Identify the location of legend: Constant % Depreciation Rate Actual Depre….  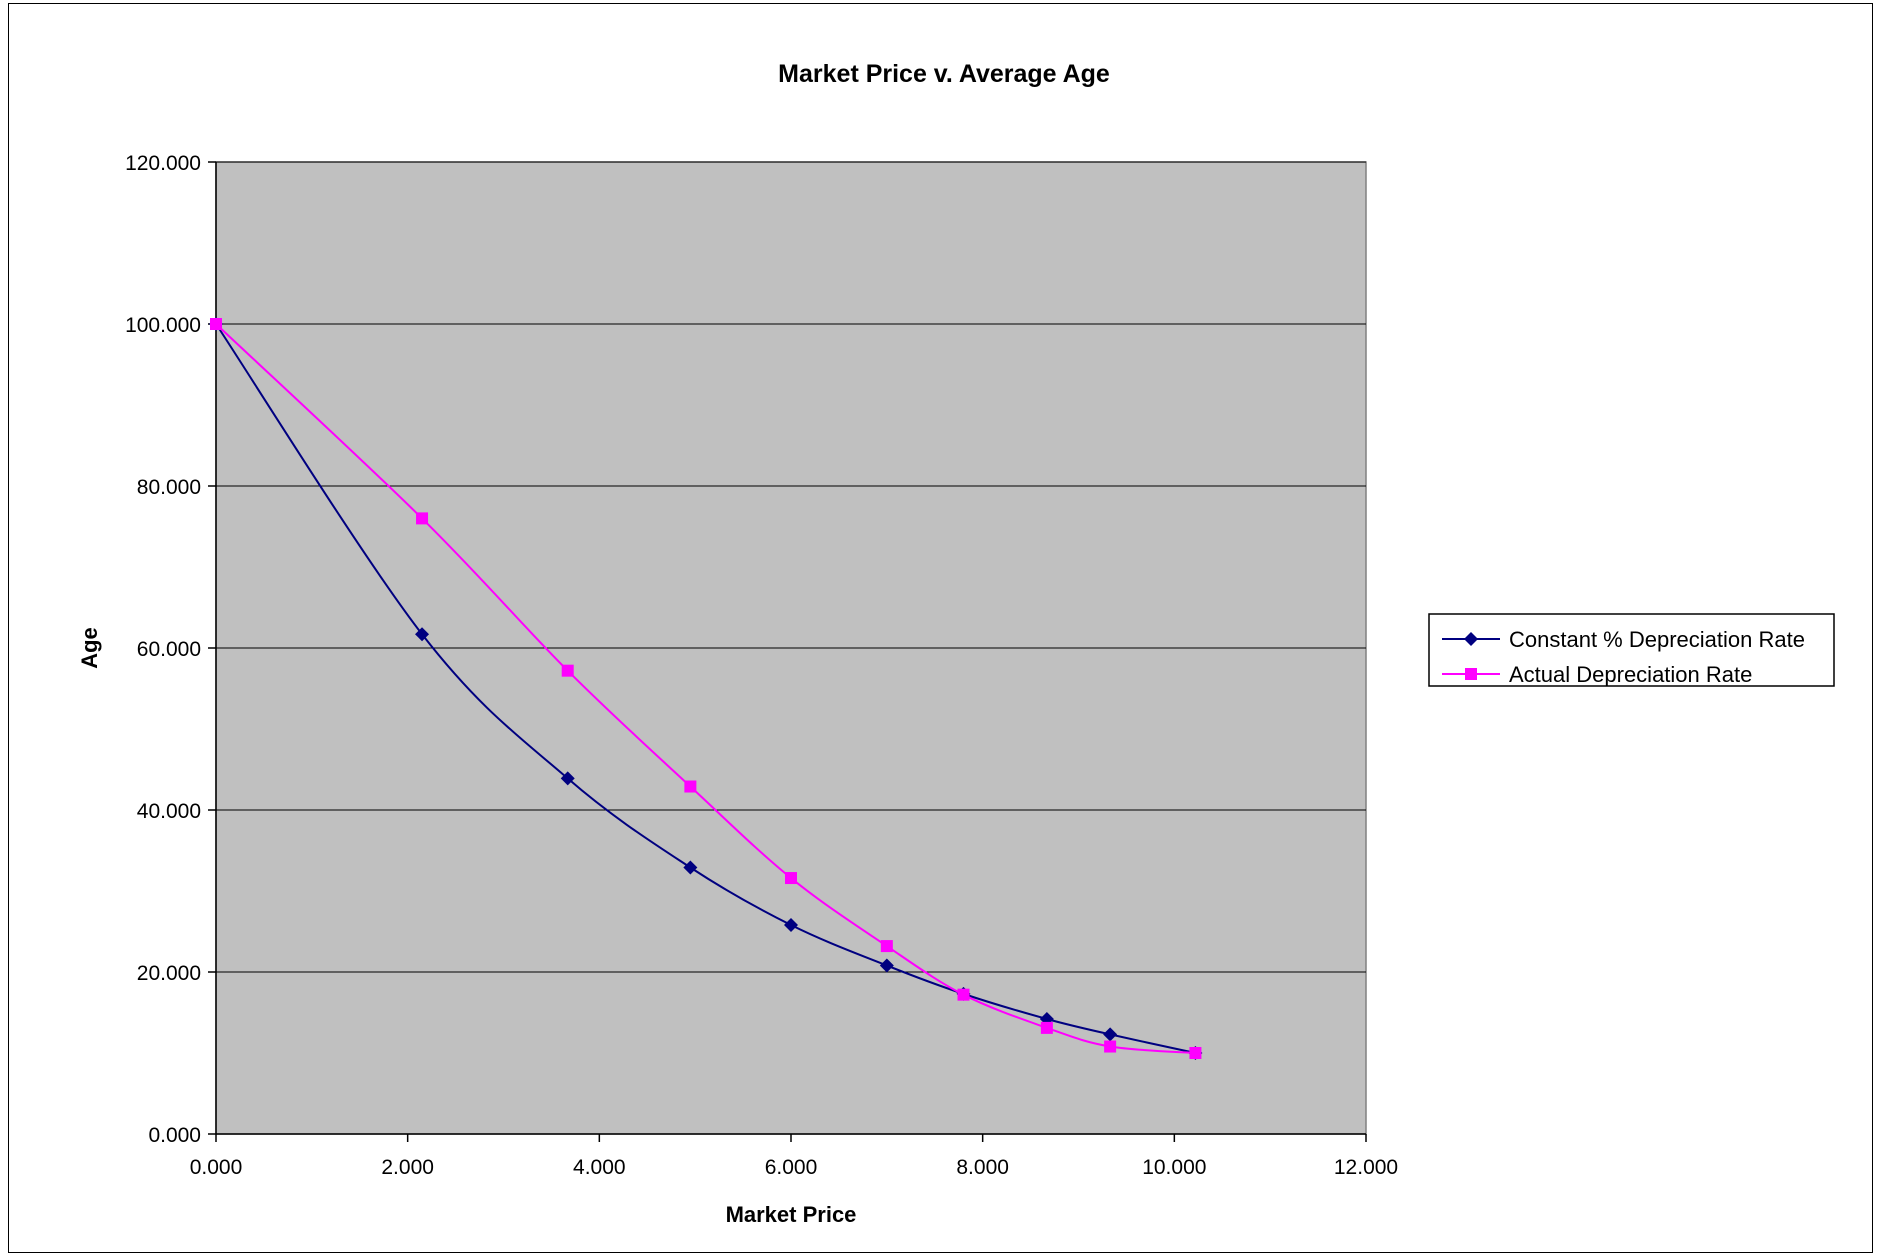
(1631, 650).